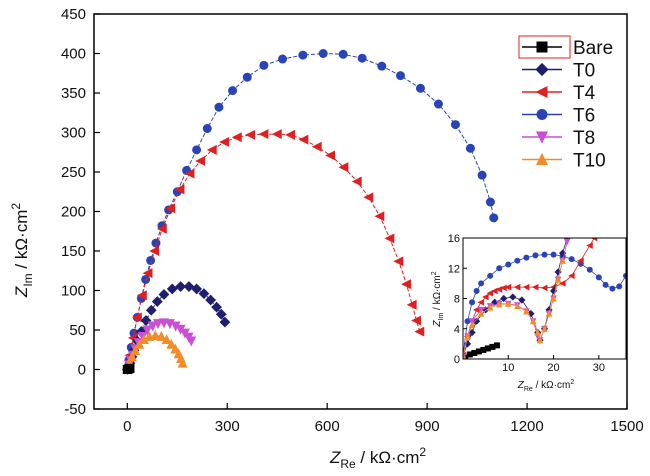 This screenshot has height=476, width=650. I want to click on legend-item-bare: Bare, so click(565, 47).